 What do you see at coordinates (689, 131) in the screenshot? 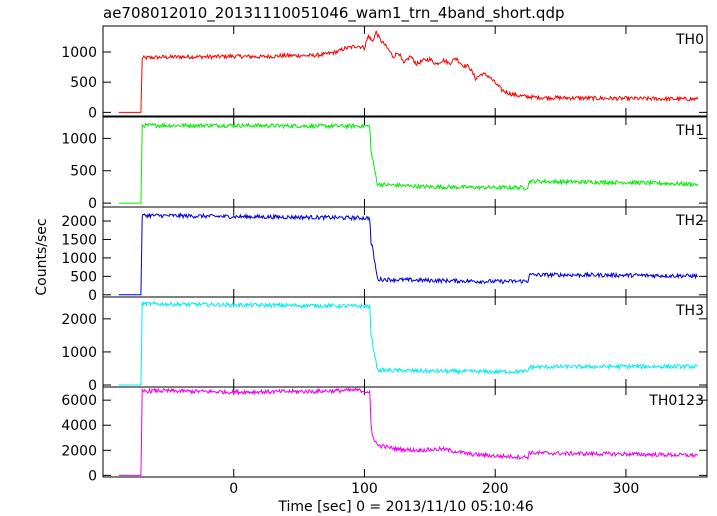
I see `panel-label: TH1` at bounding box center [689, 131].